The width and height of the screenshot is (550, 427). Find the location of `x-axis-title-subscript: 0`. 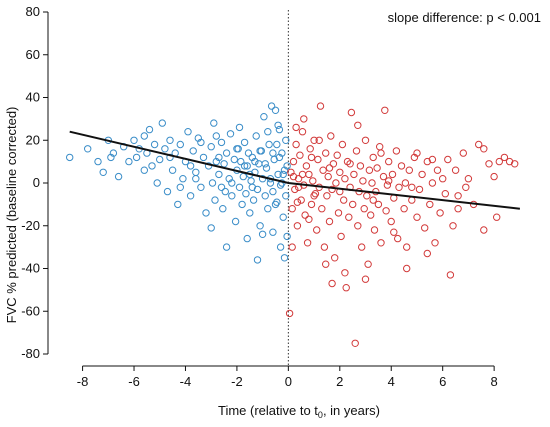

x-axis-title-subscript: 0 is located at coordinates (320, 415).